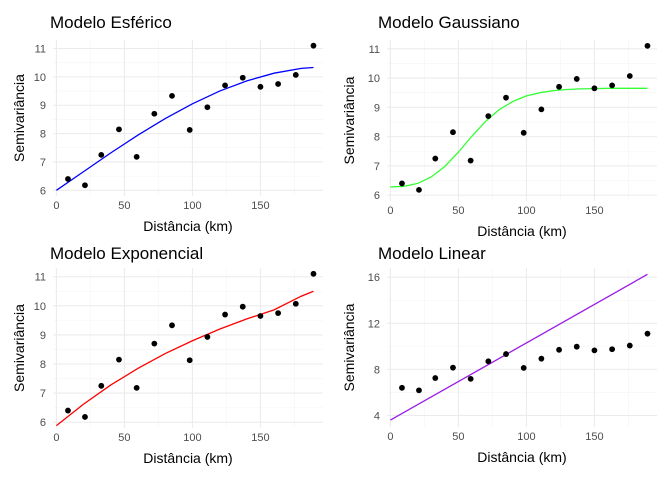 This screenshot has width=672, height=485. Describe the element at coordinates (374, 278) in the screenshot. I see `y-tick-label: 16` at that location.